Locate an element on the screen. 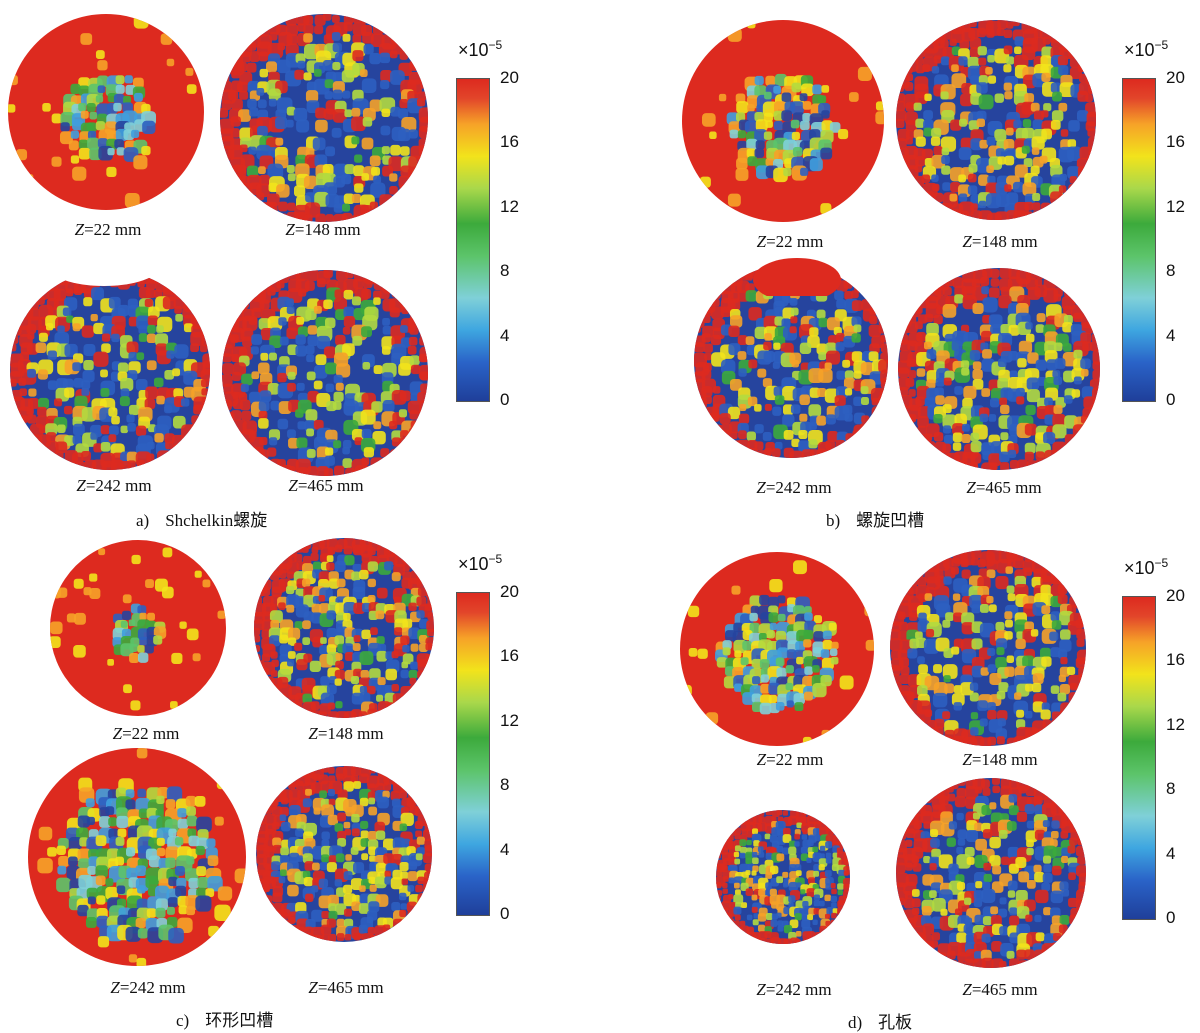 This screenshot has height=1033, width=1200. caption-title: Shchelkin螺旋 is located at coordinates (216, 520).